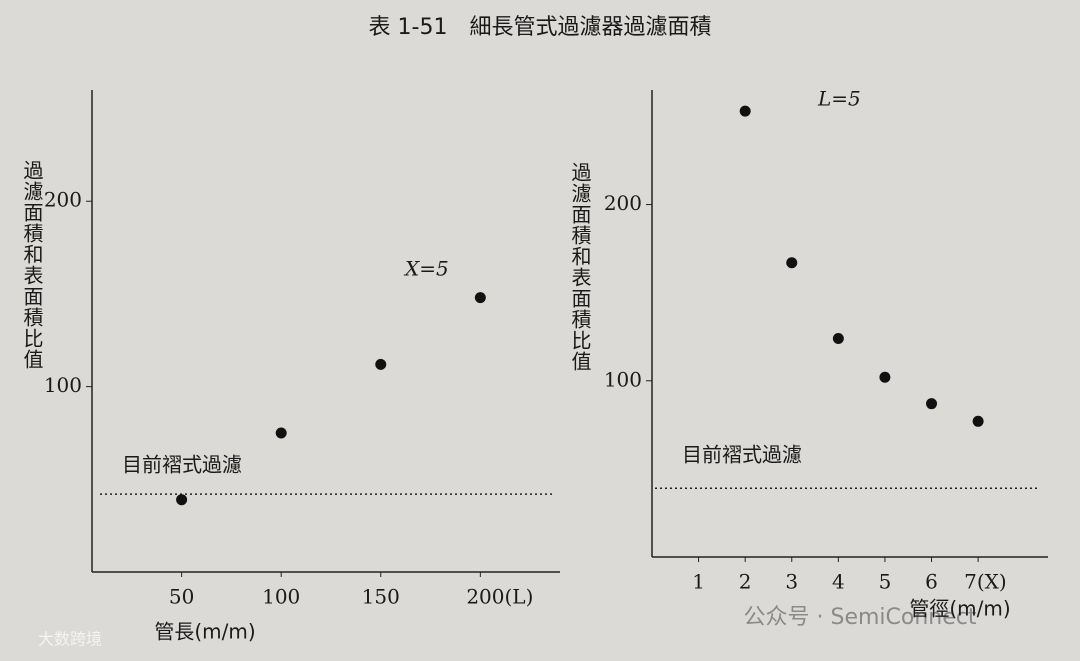 The height and width of the screenshot is (661, 1080). What do you see at coordinates (931, 582) in the screenshot?
I see `x-tick-label: 6` at bounding box center [931, 582].